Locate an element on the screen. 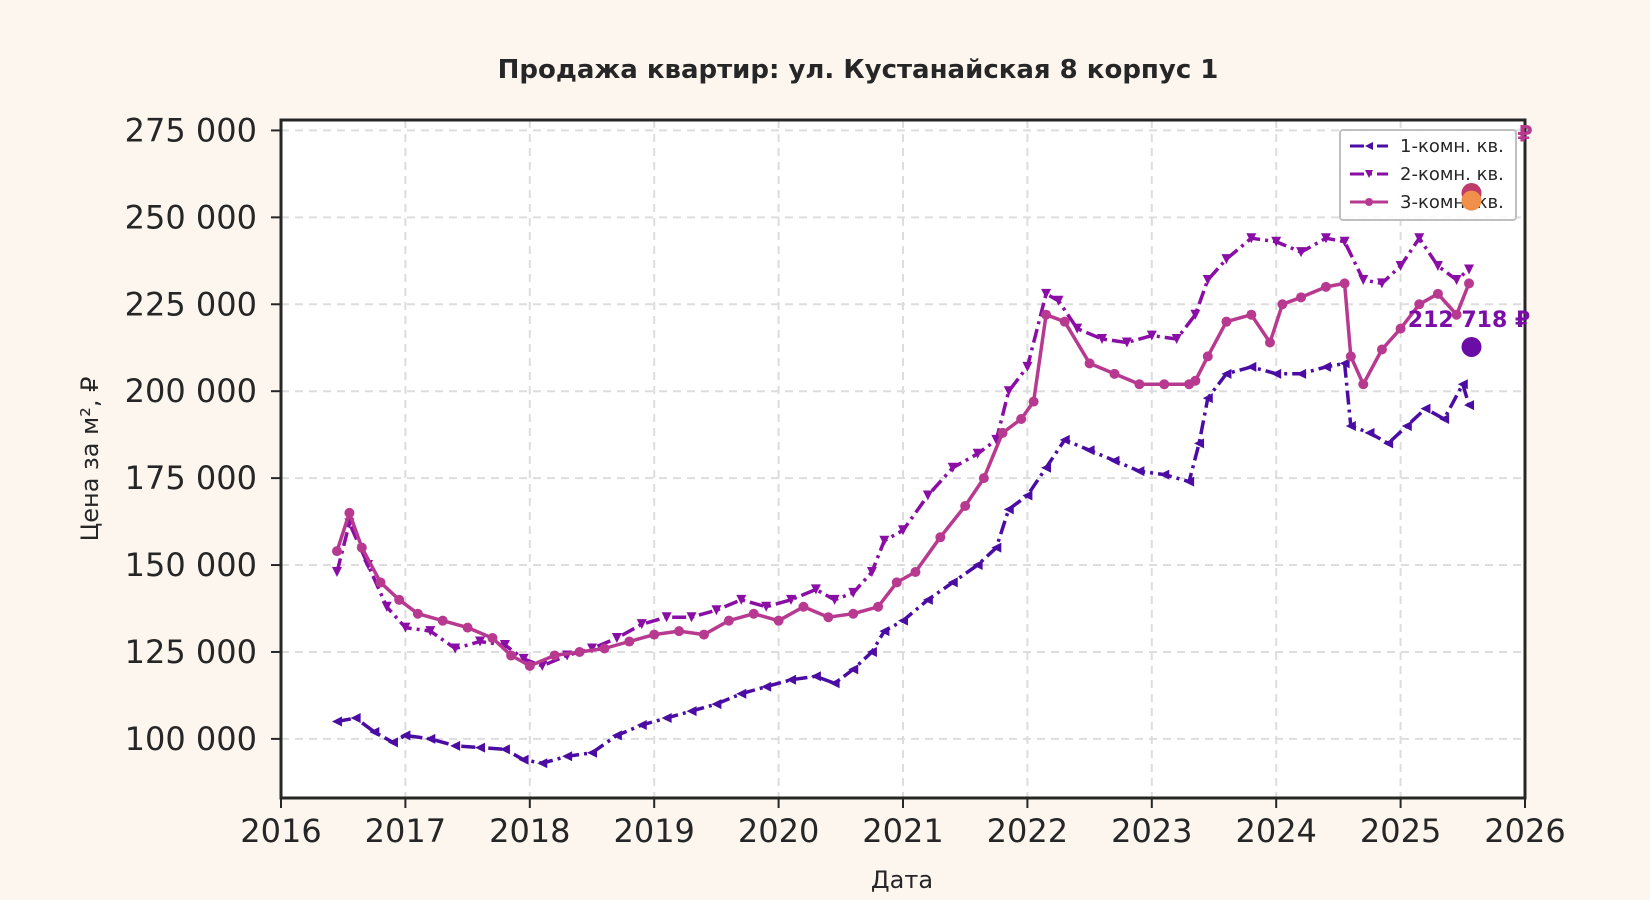 The width and height of the screenshot is (1650, 900). x-axis-label: Дата is located at coordinates (902, 880).